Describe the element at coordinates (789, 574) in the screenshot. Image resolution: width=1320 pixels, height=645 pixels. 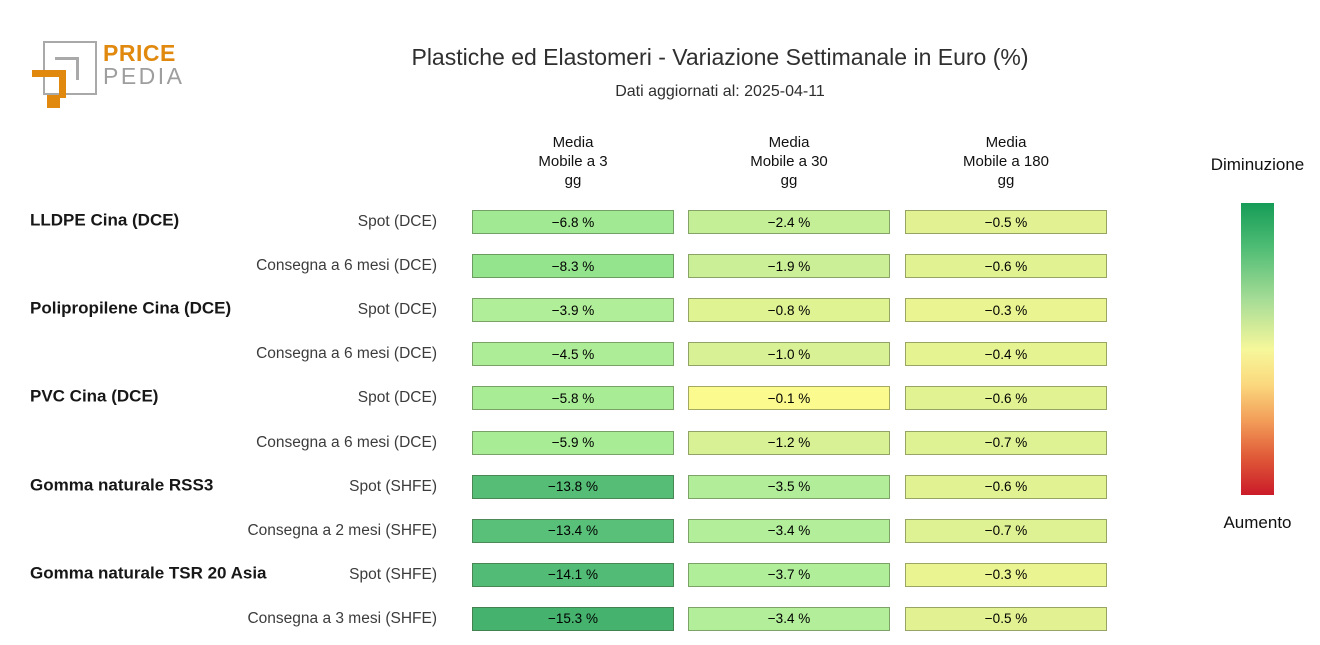
I see `heatmap-cell: −3.7 %` at that location.